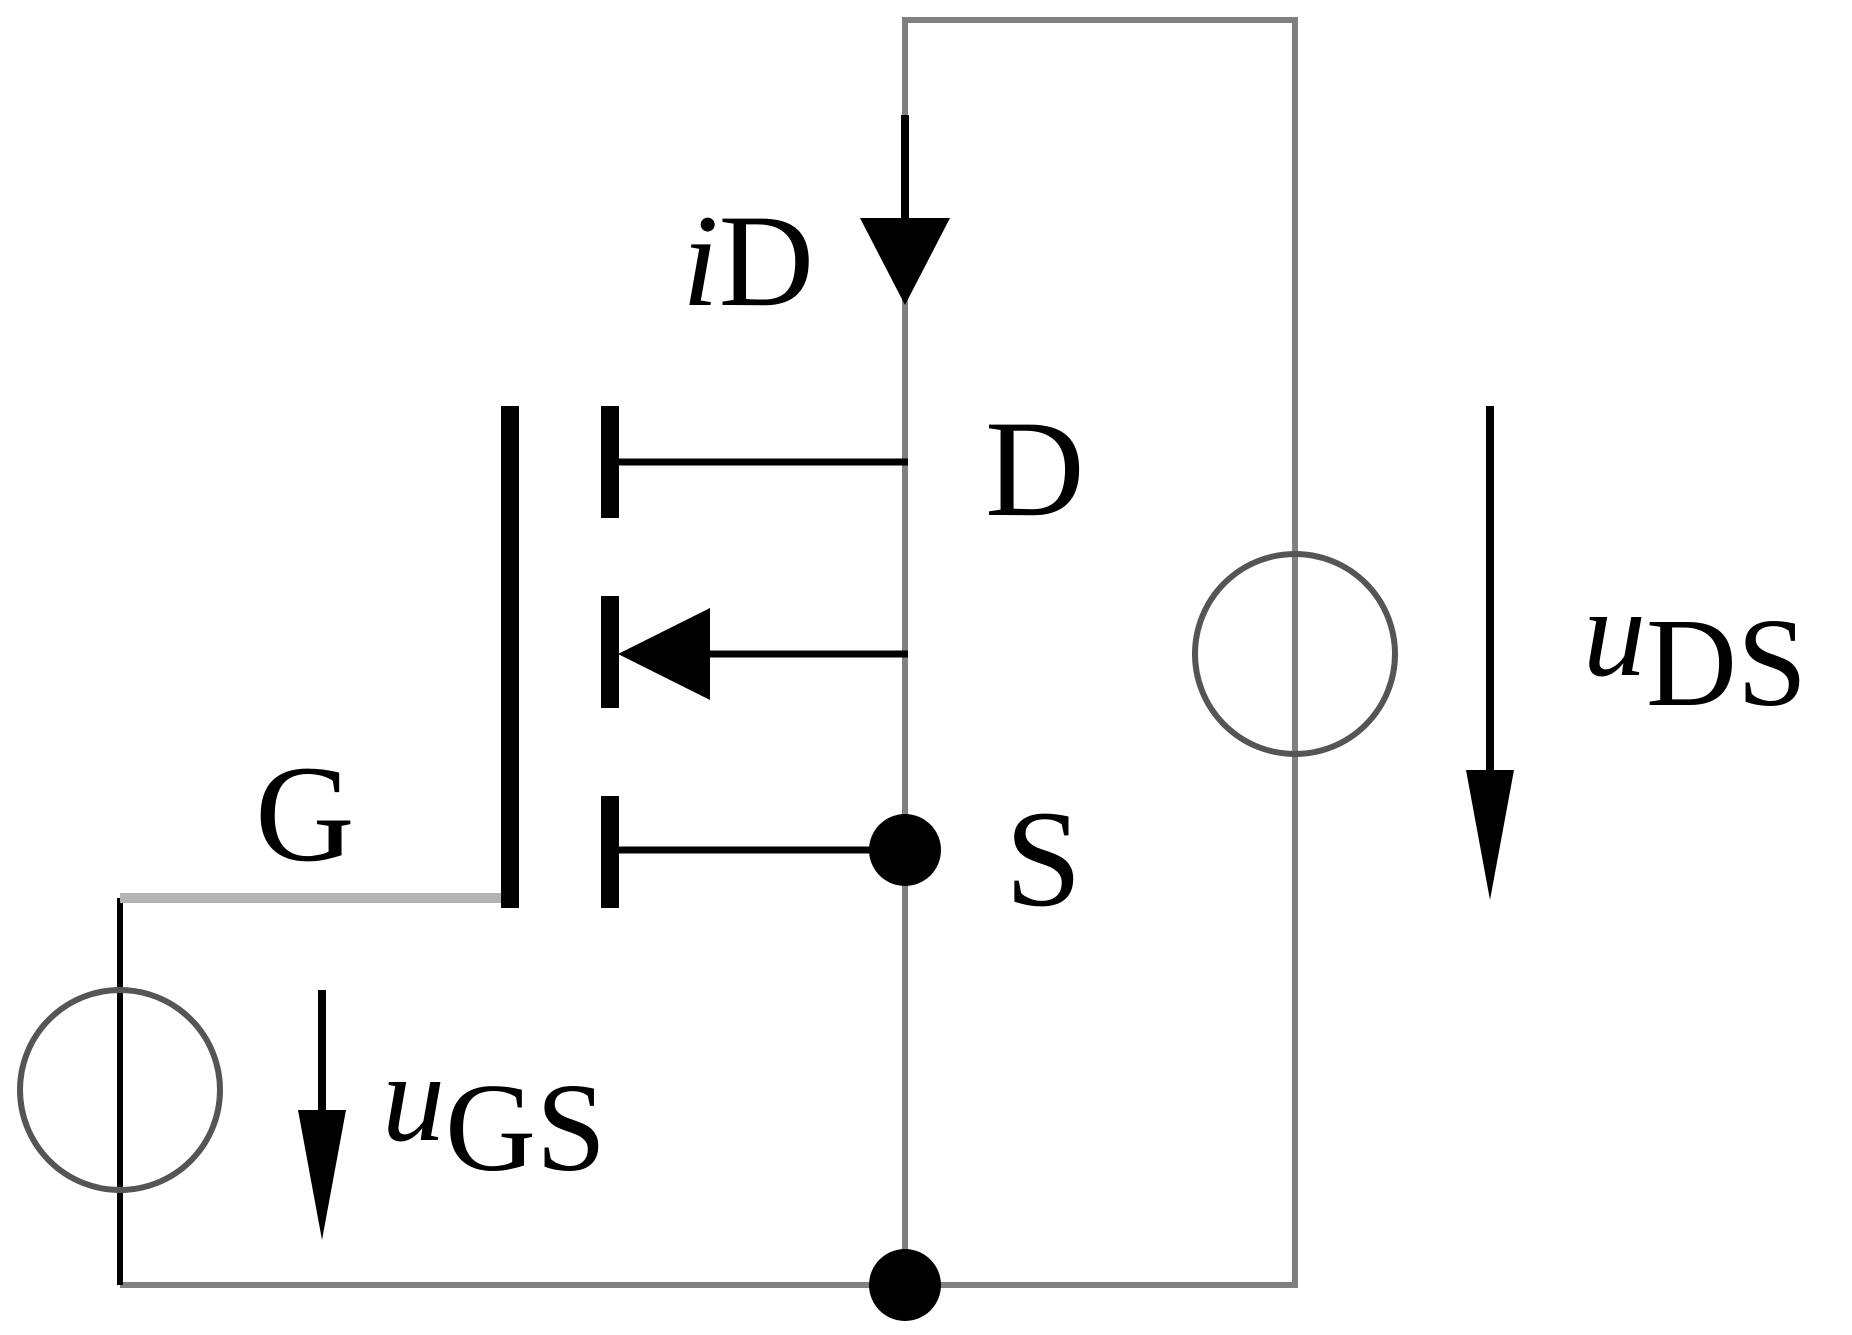 This screenshot has height=1335, width=1852. Describe the element at coordinates (1490, 835) in the screenshot. I see `uds-arrow-head` at that location.